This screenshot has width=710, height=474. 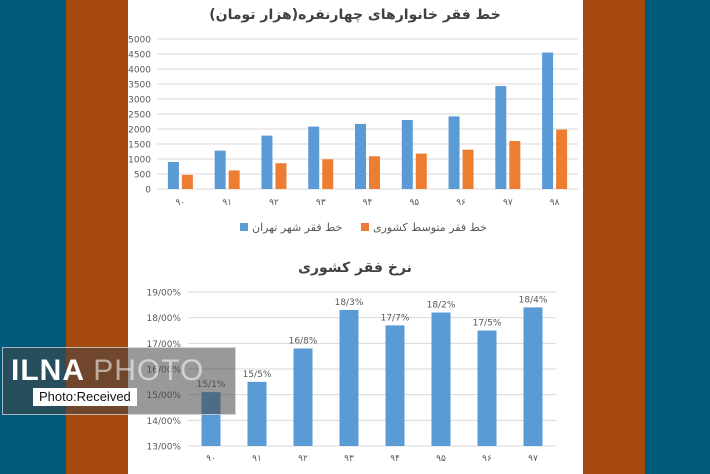 What do you see at coordinates (227, 203) in the screenshot?
I see `chart1-x-tick-label: ۹۱` at bounding box center [227, 203].